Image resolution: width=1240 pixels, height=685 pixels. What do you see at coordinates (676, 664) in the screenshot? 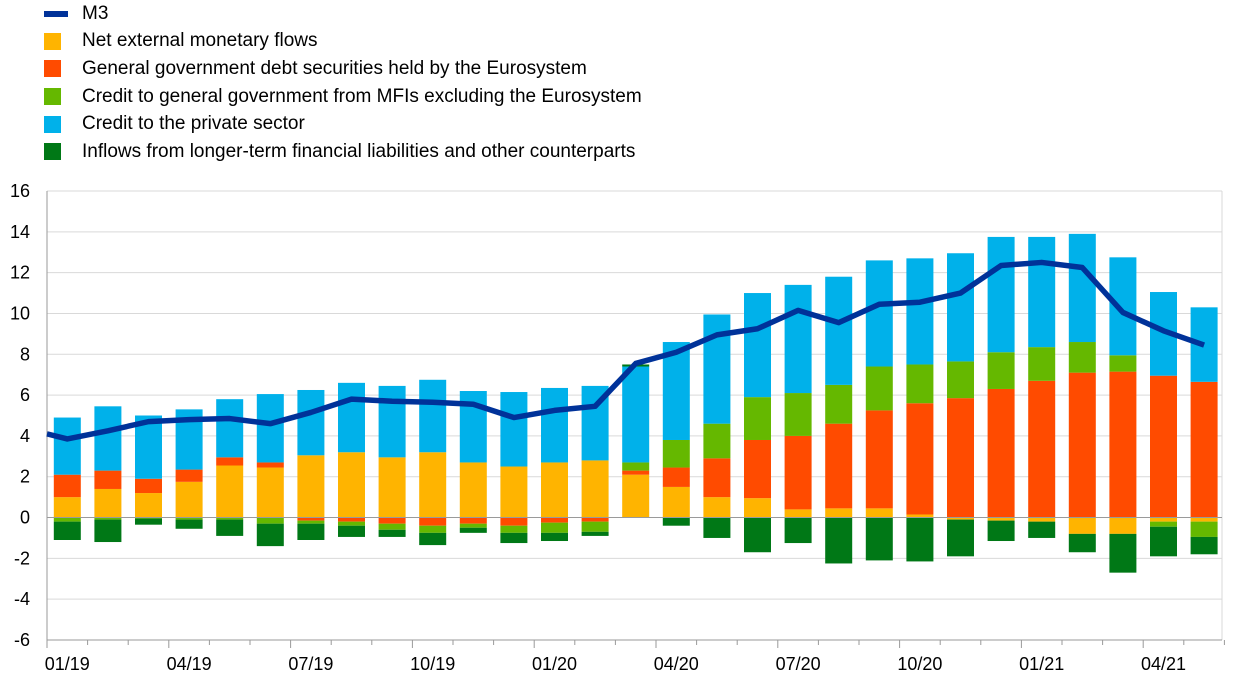
I see `x-tick-label: 04/20` at bounding box center [676, 664].